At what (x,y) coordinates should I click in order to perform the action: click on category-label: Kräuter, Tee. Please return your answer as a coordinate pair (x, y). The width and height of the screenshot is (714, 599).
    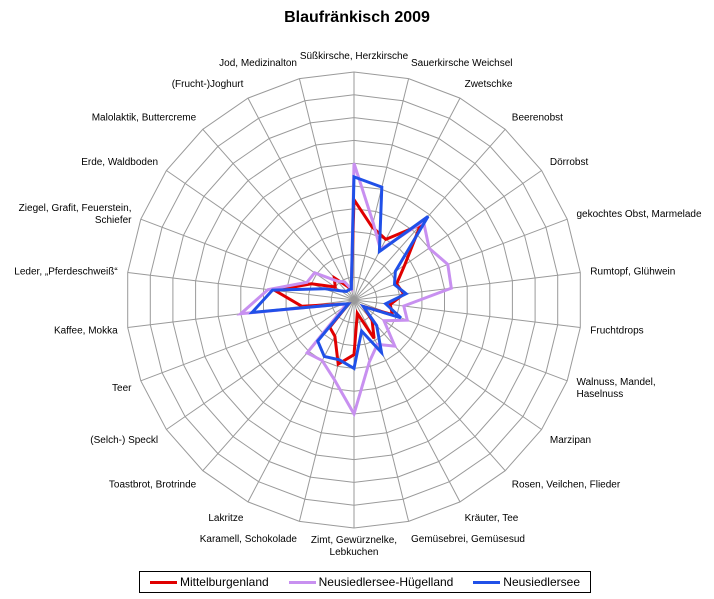
    Looking at the image, I should click on (492, 518).